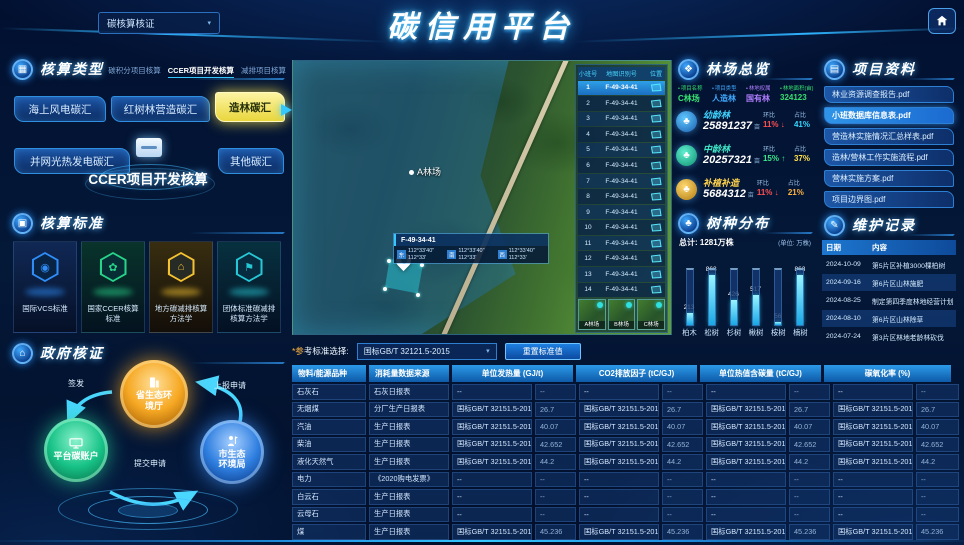 The image size is (964, 545). Describe the element at coordinates (72, 223) in the screenshot. I see `panel-title: 核算标准` at that location.